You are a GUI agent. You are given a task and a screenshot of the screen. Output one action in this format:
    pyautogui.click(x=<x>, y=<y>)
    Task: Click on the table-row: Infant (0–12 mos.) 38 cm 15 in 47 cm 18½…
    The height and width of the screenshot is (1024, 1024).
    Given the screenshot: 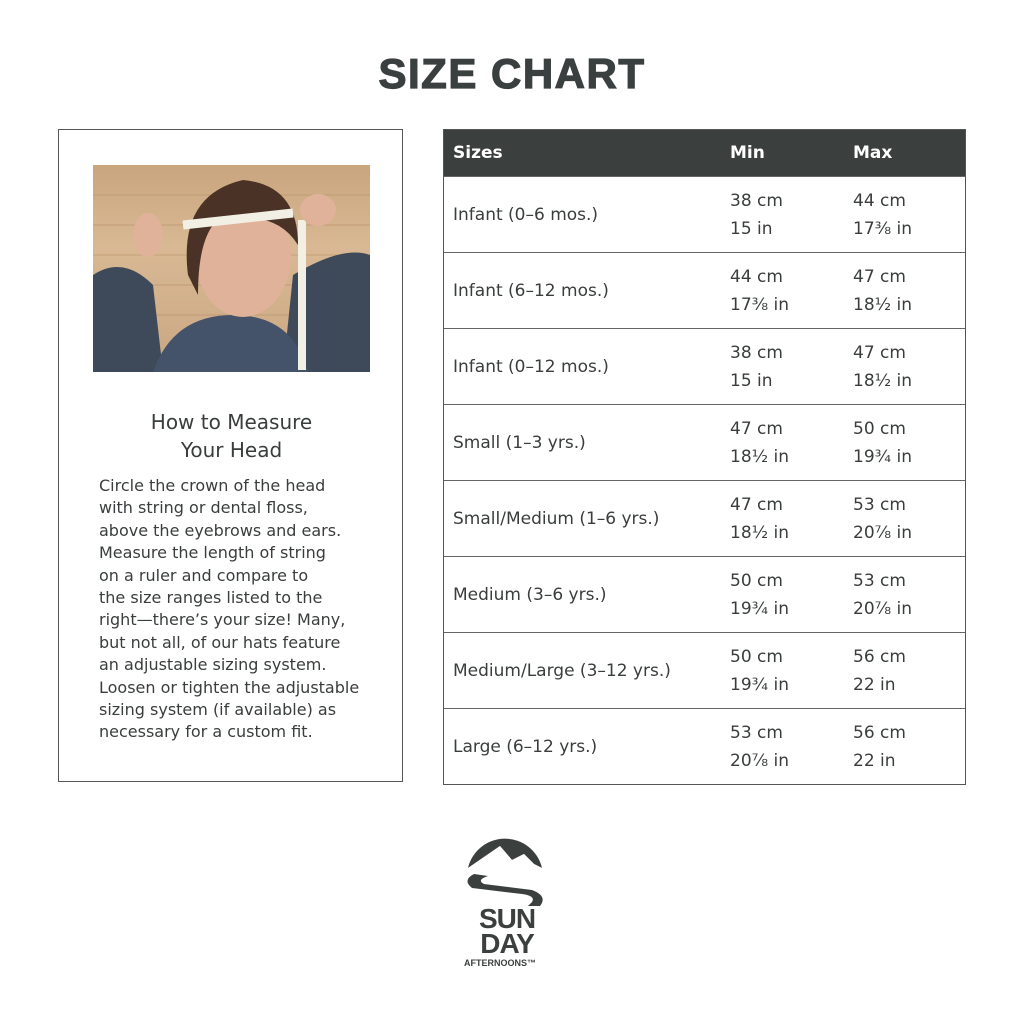 What is the action you would take?
    pyautogui.click(x=704, y=366)
    